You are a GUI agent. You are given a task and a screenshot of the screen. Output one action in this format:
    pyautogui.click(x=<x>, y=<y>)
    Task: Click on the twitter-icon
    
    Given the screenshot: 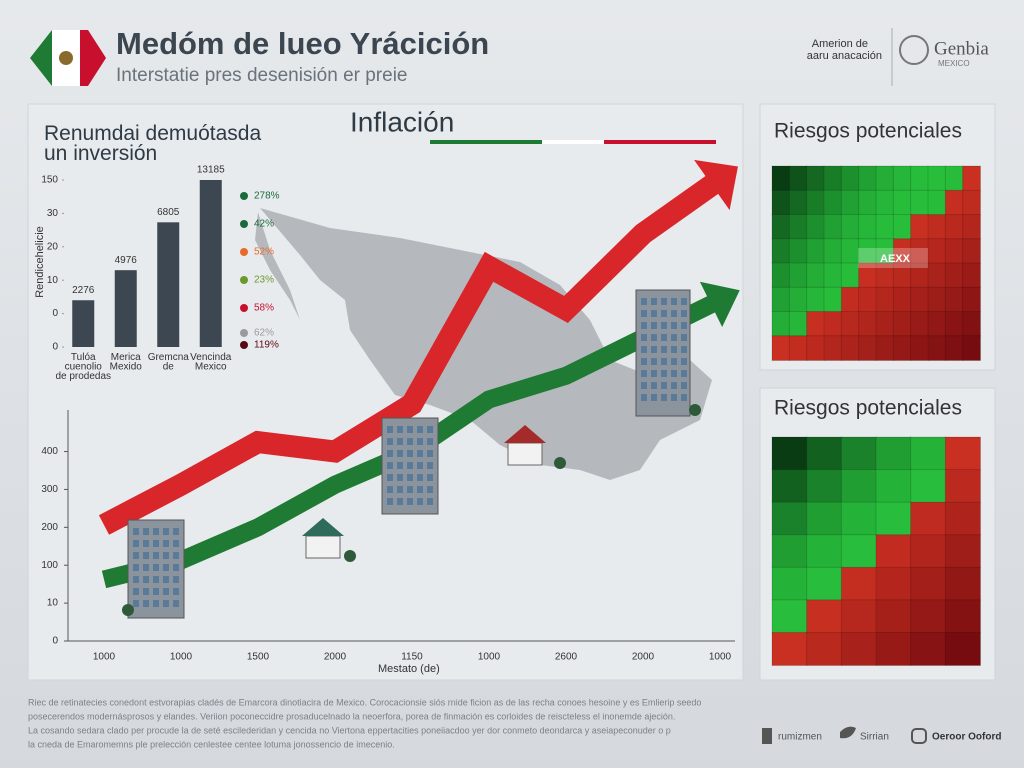 What is the action you would take?
    pyautogui.click(x=848, y=732)
    